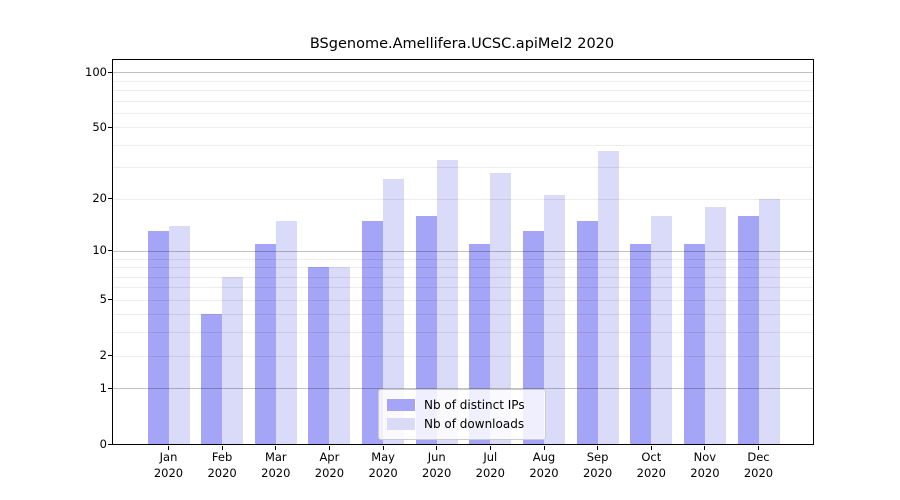  Describe the element at coordinates (437, 465) in the screenshot. I see `x-tick-label: Jun 2020` at that location.